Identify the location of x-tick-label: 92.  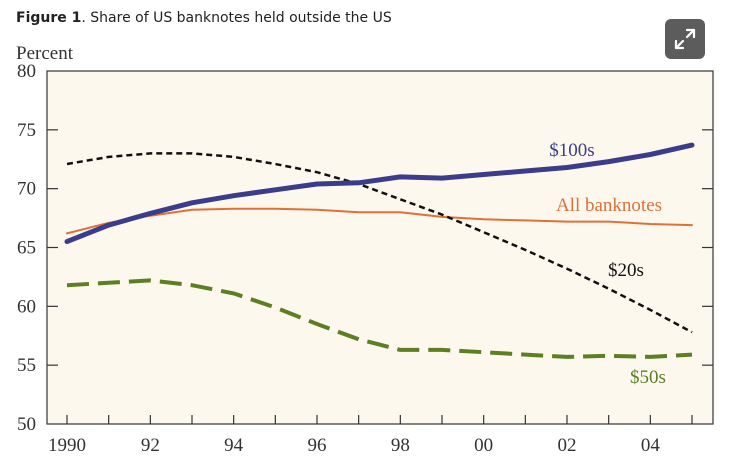
(150, 445).